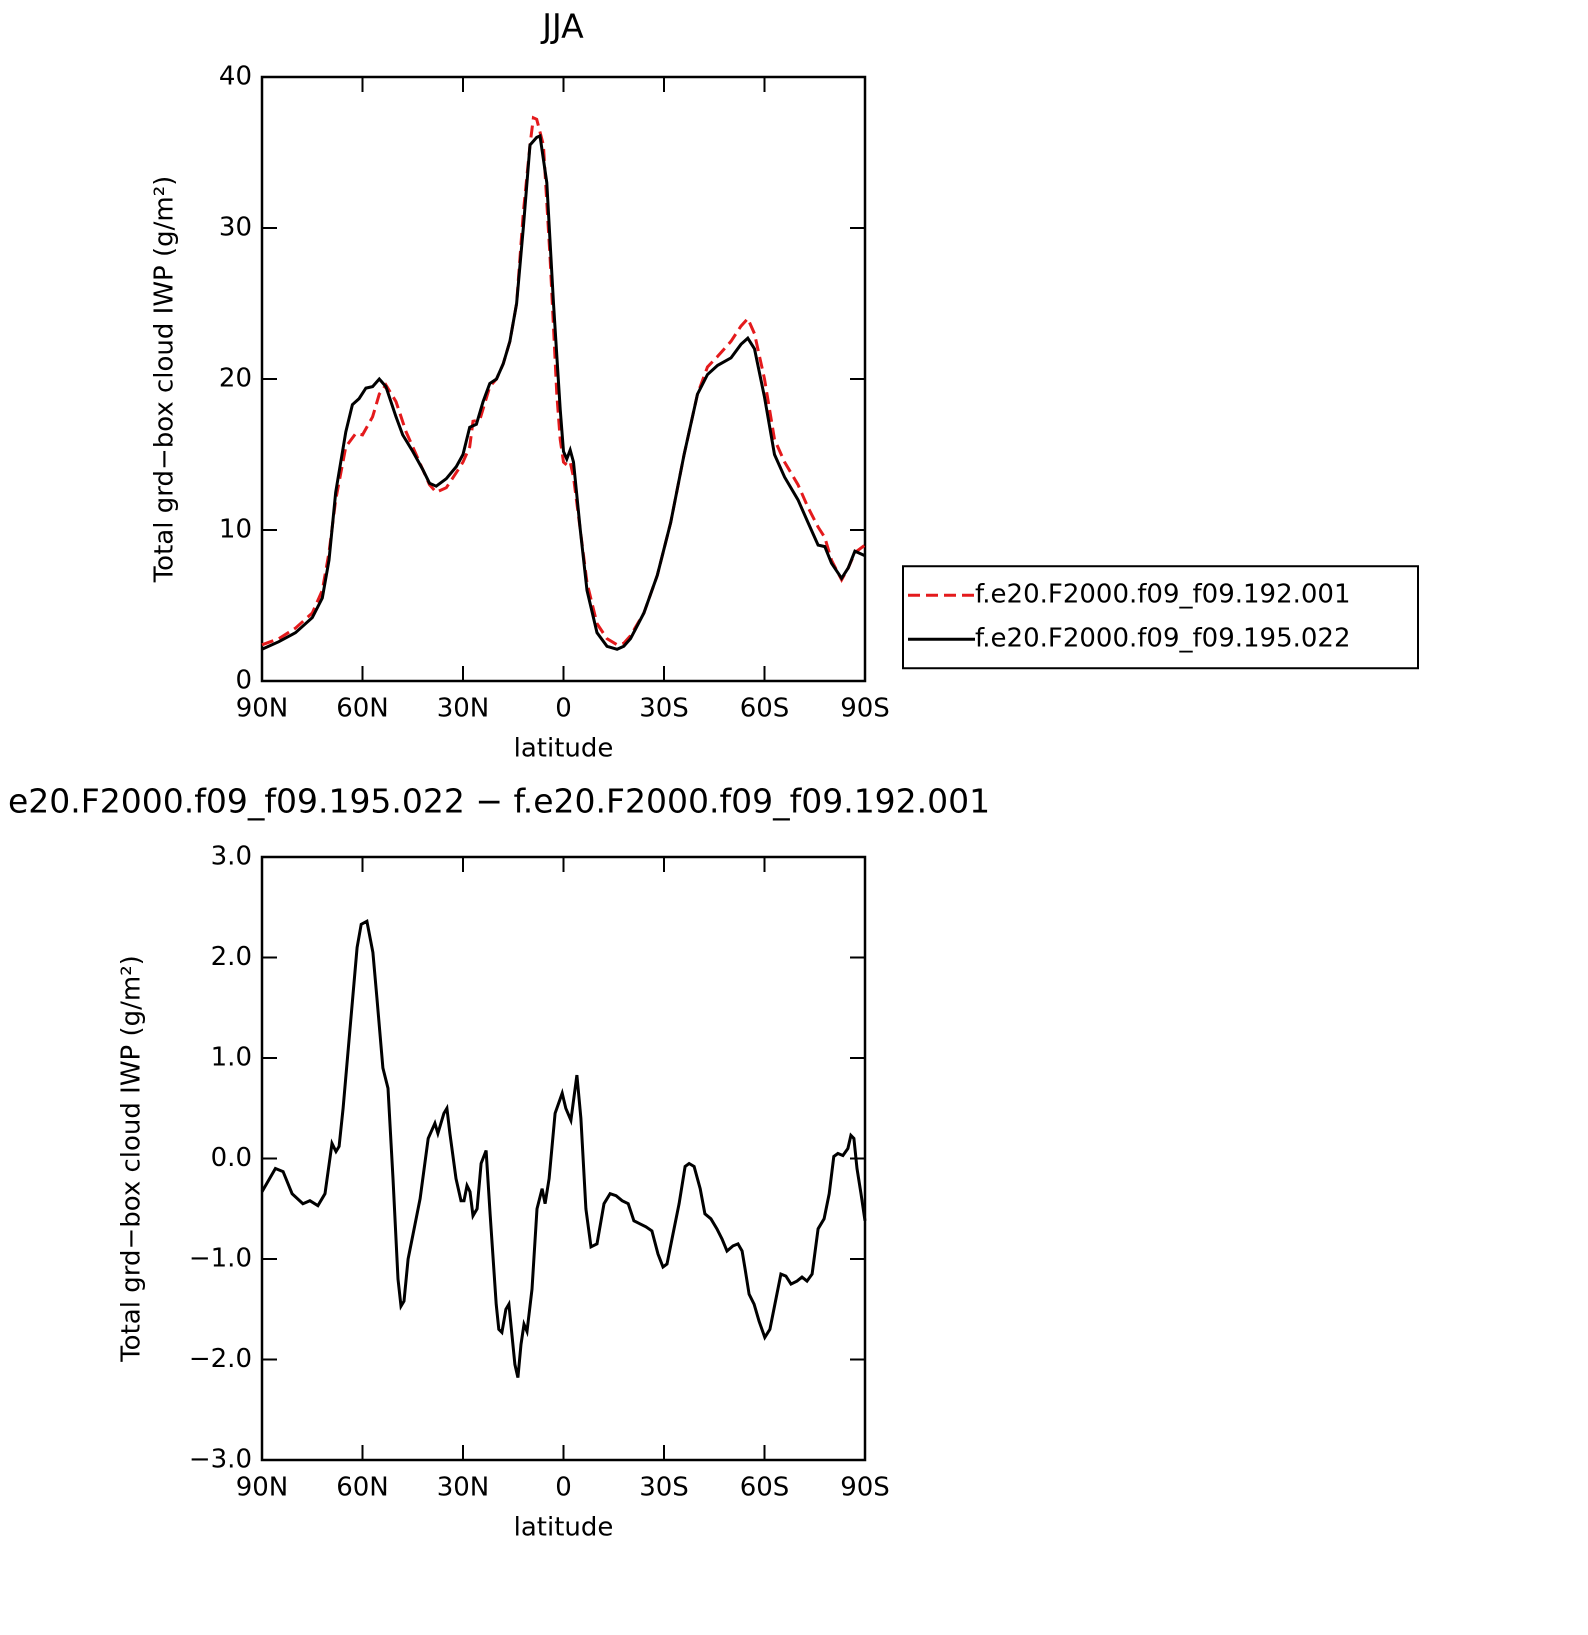 This screenshot has width=1588, height=1635. Describe the element at coordinates (231, 1158) in the screenshot. I see `y-tick-label: 0.0` at that location.